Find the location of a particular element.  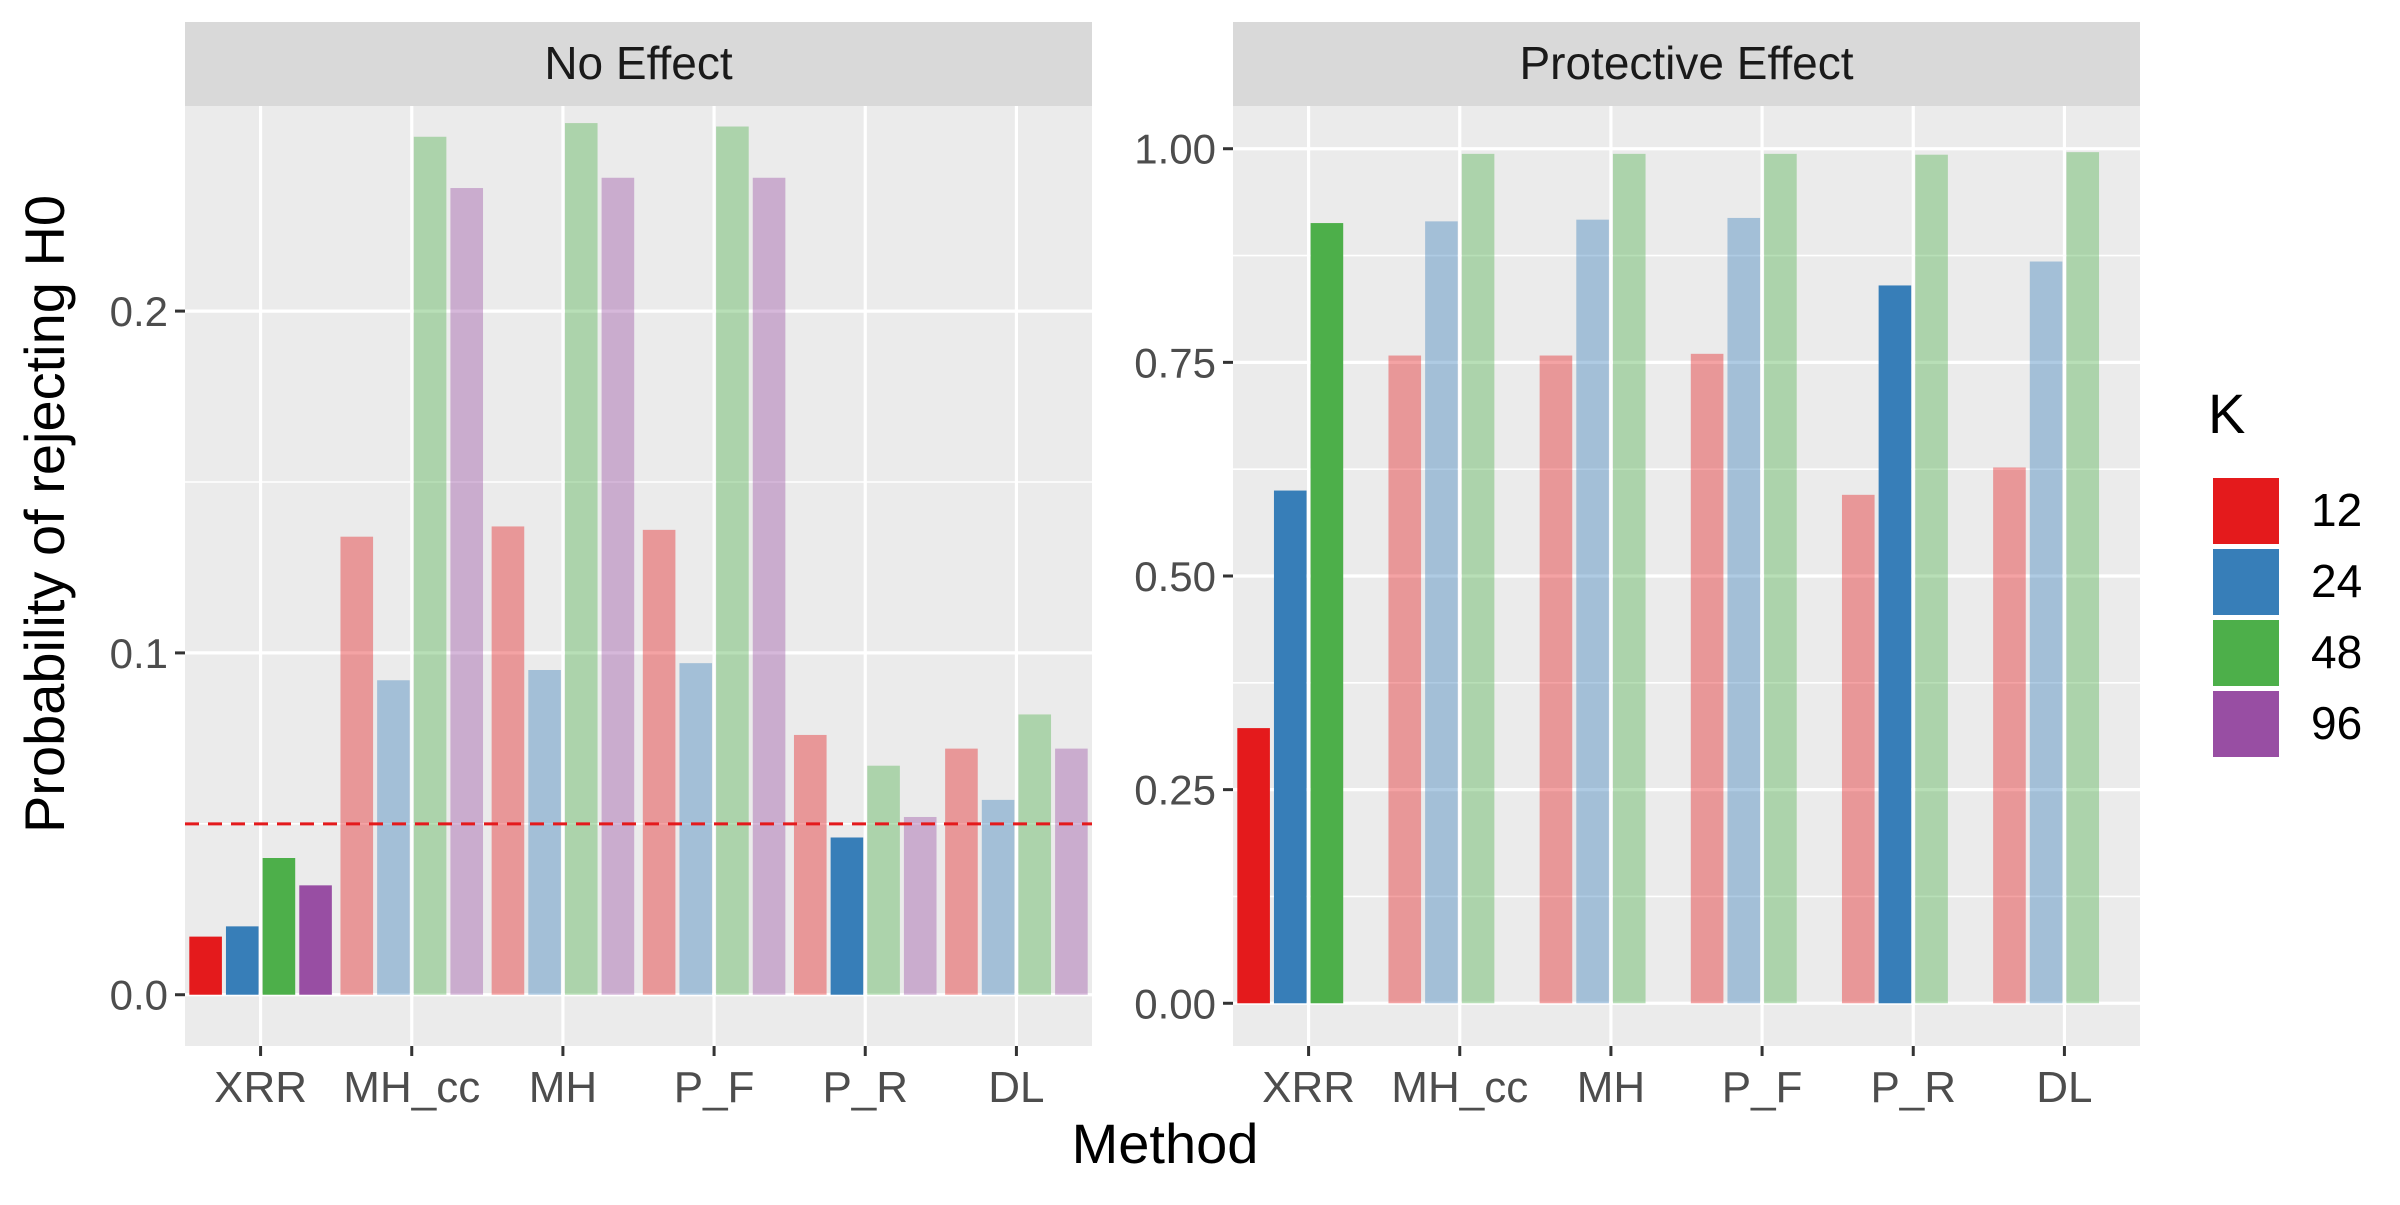

legend-title: K is located at coordinates (2226, 413).